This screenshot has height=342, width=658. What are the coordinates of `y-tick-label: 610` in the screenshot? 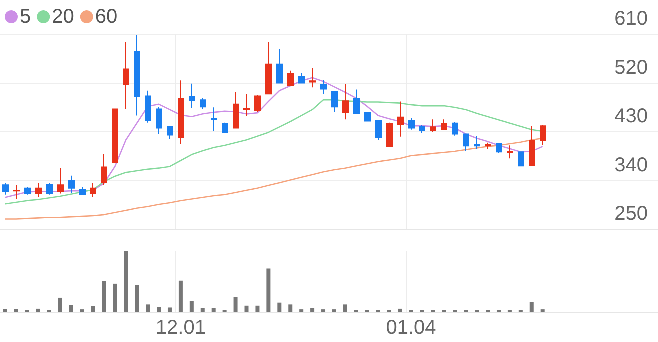 It's located at (631, 19).